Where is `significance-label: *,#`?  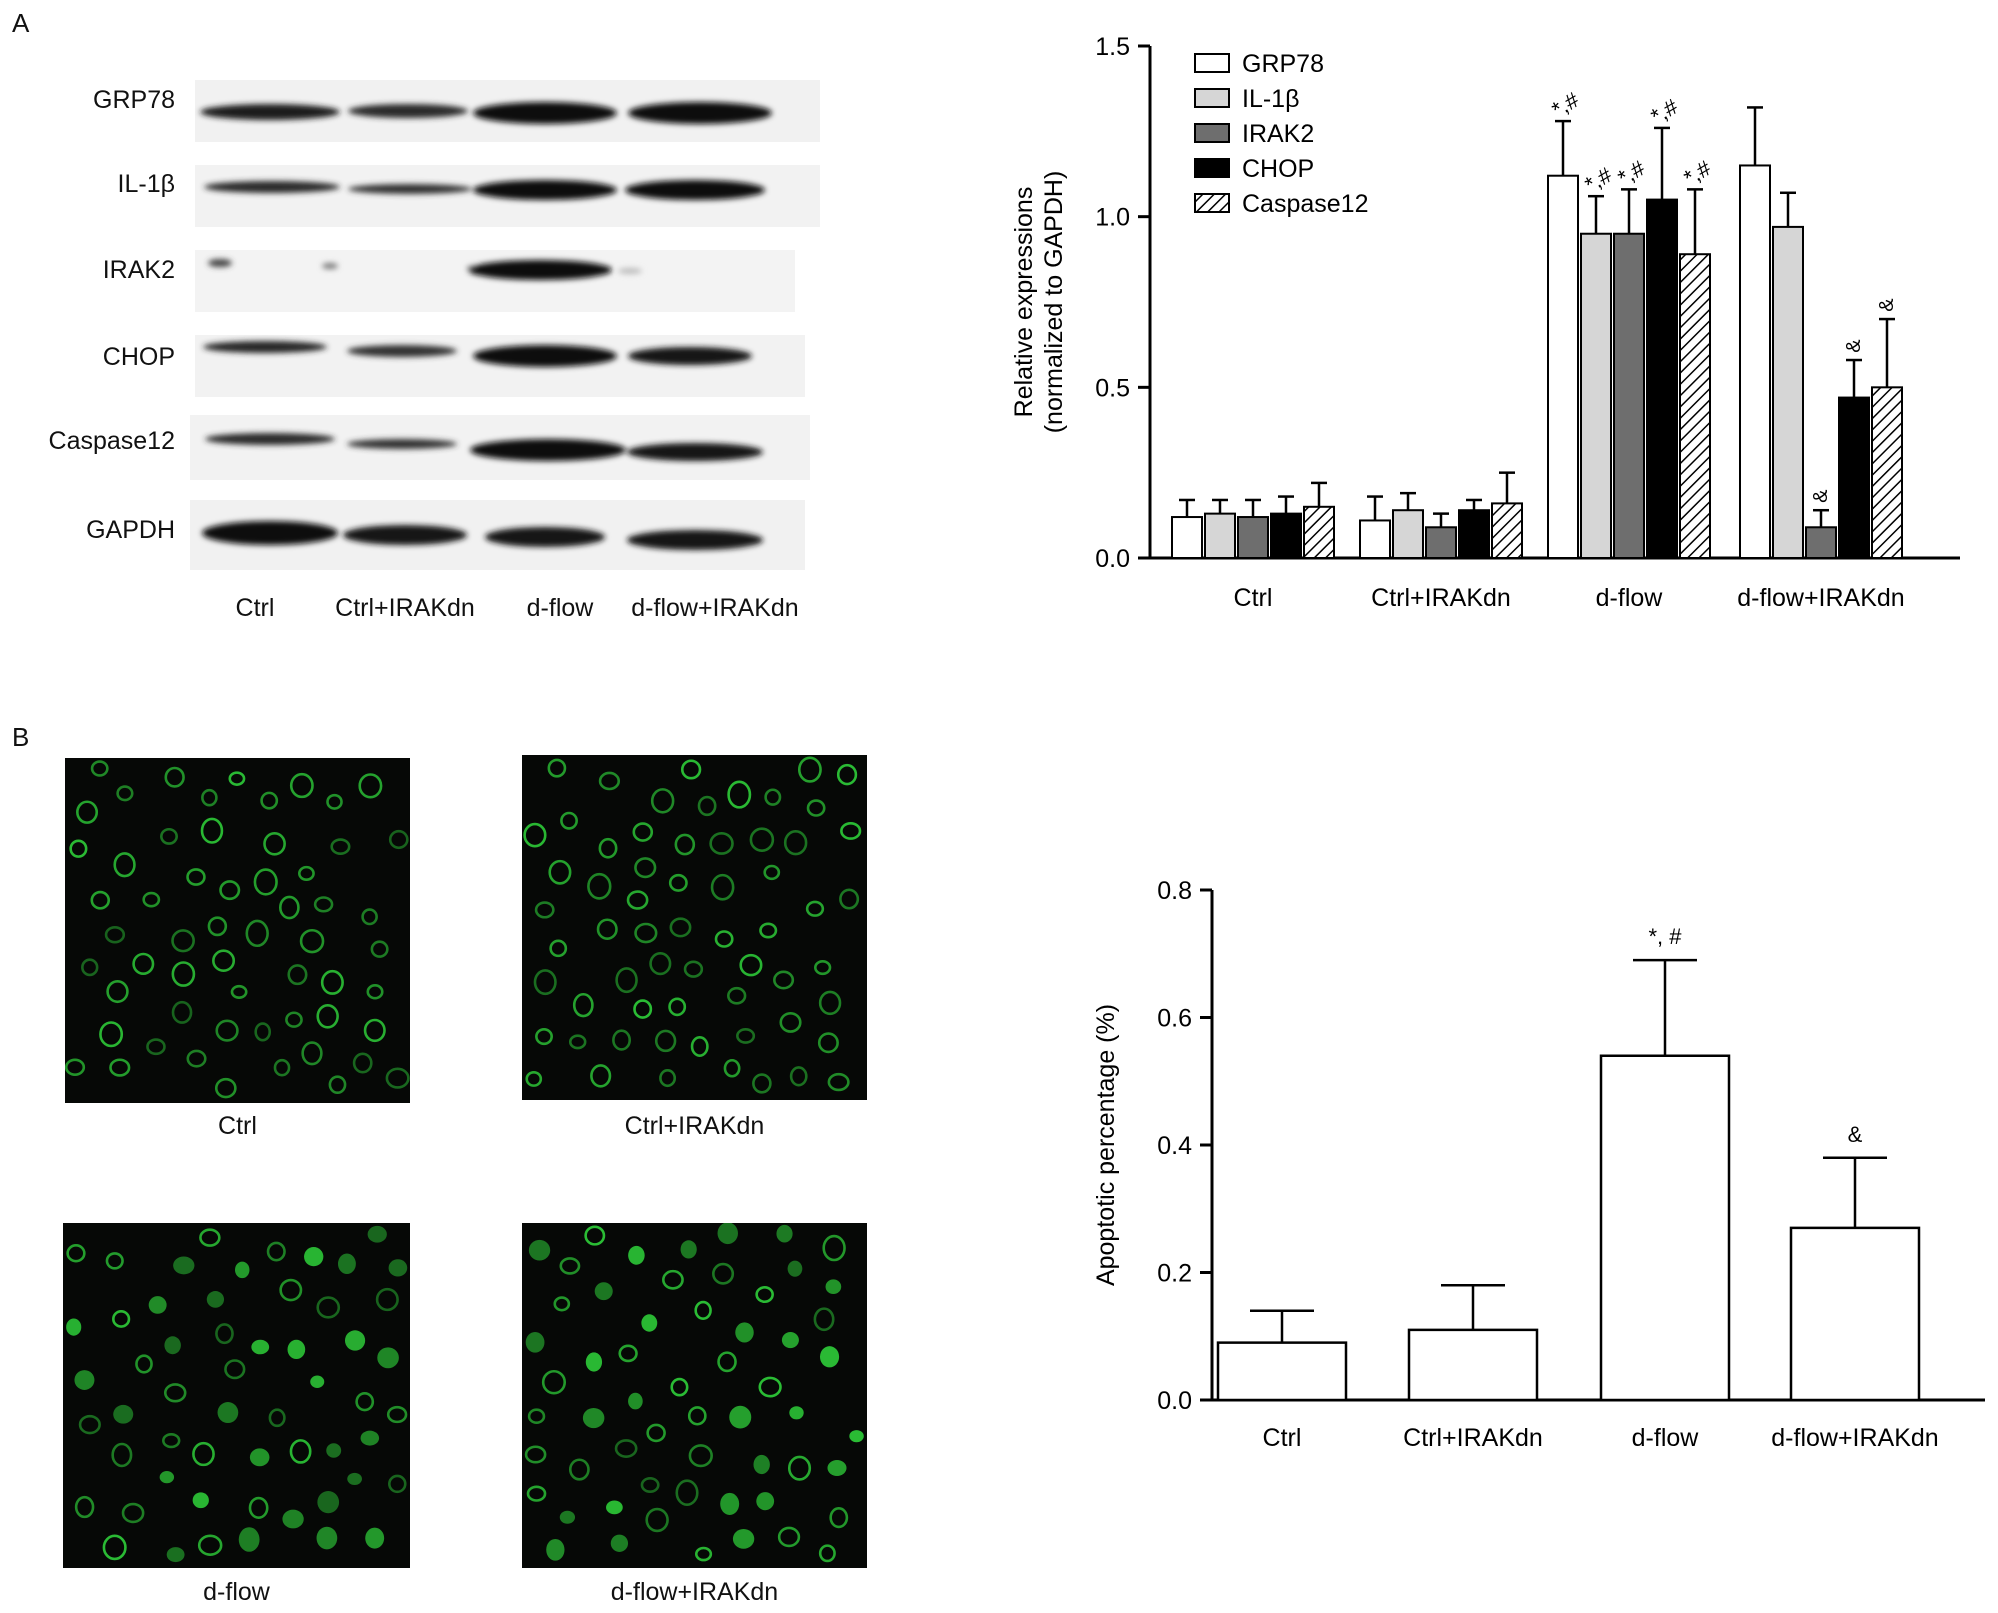
significance-label: *,# is located at coordinates (1598, 179).